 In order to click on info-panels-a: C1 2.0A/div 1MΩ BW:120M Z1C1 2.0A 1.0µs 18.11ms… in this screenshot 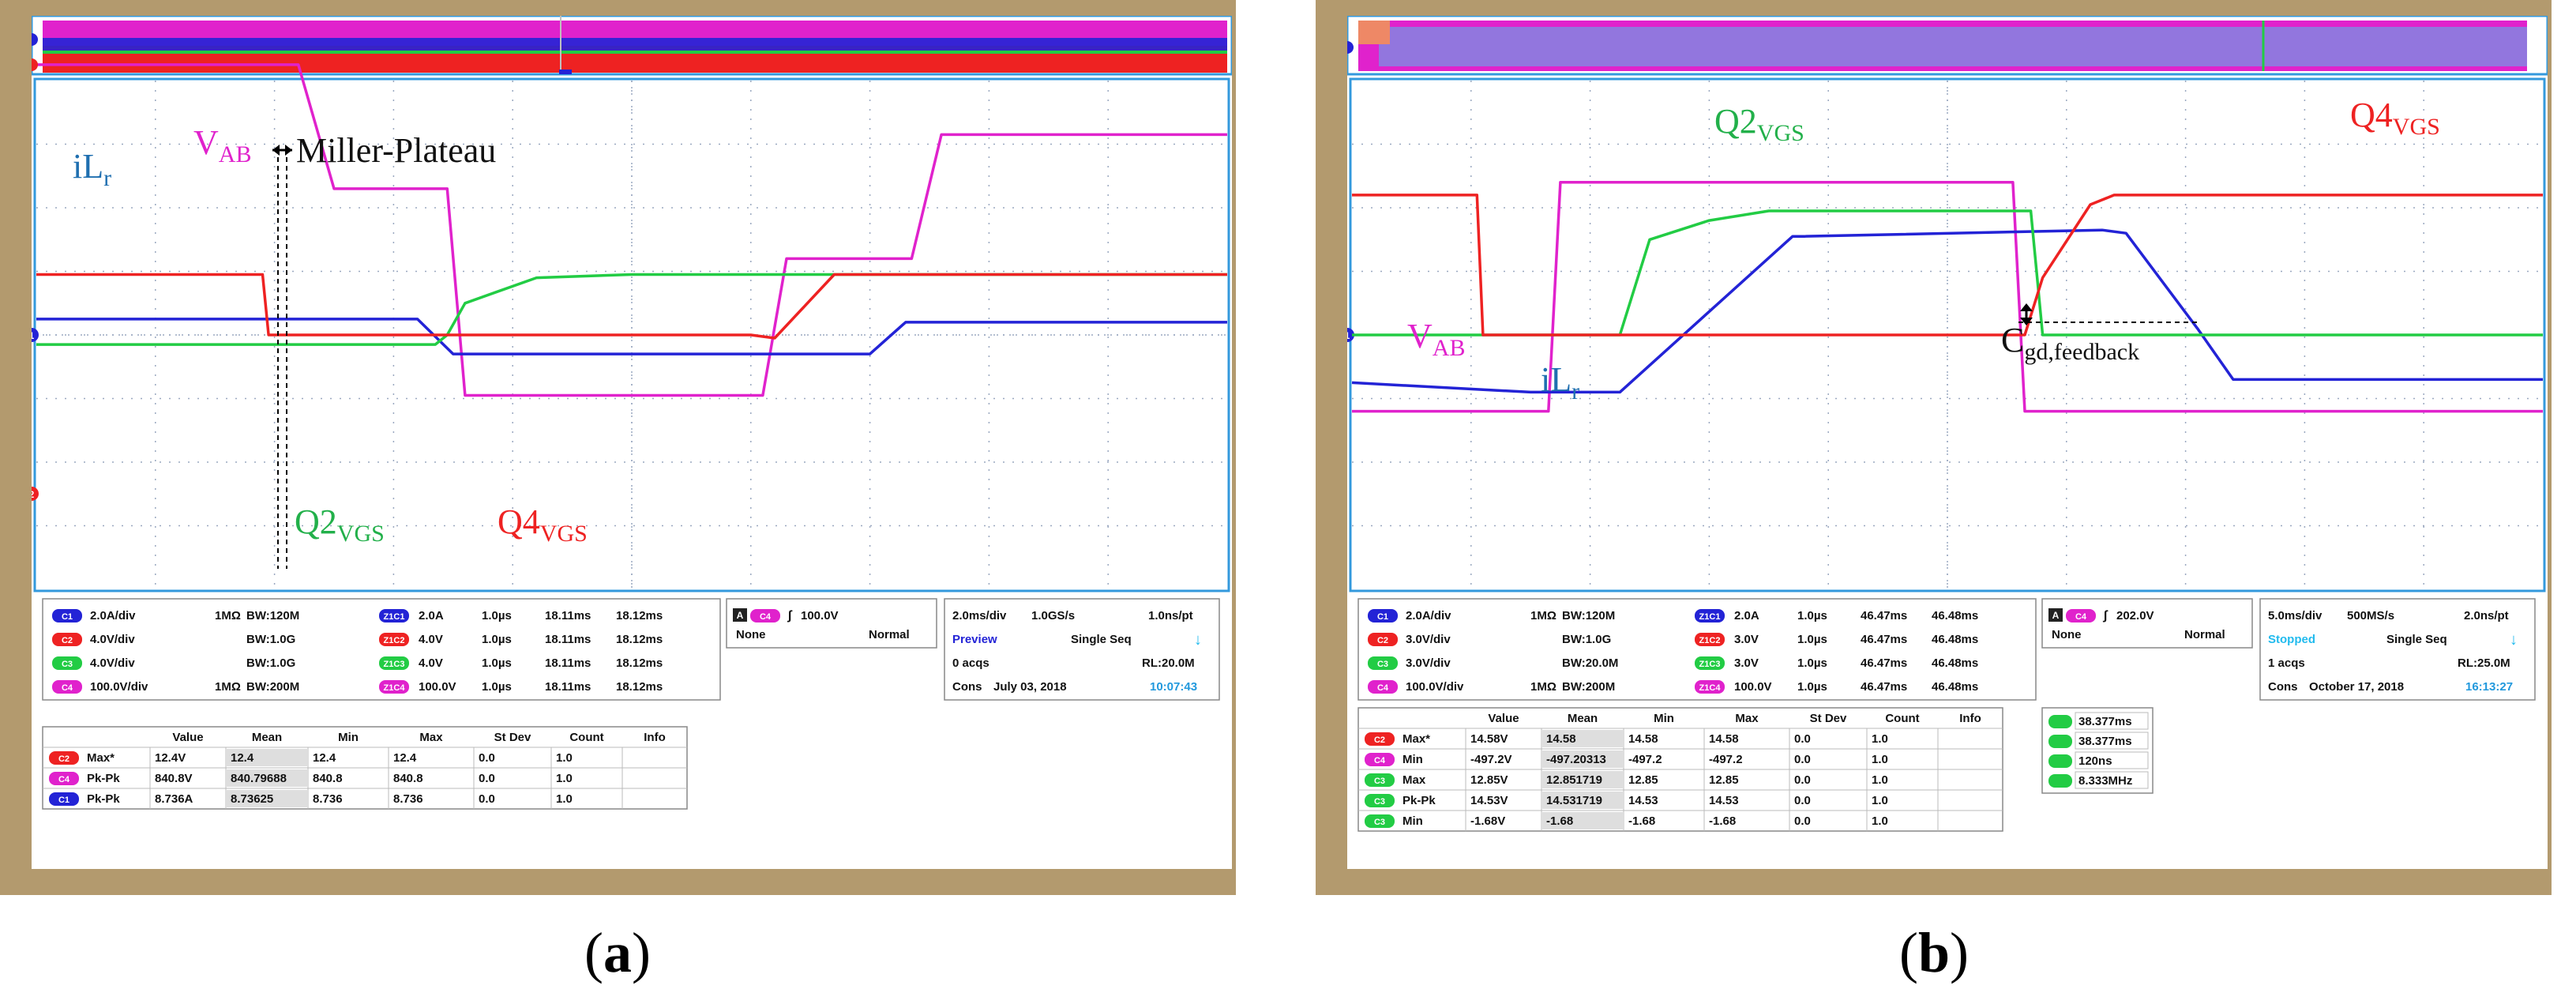, I will do `click(631, 704)`.